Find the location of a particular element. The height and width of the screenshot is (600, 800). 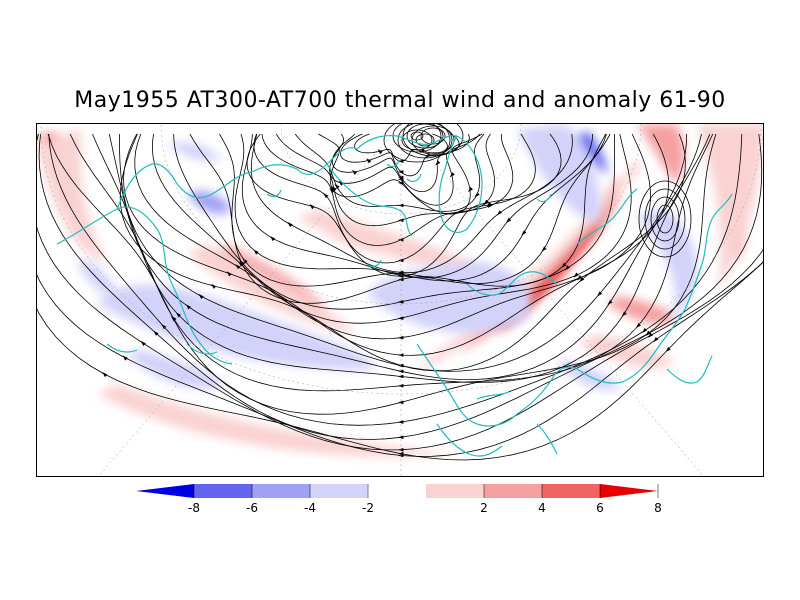

colorbar-tick-label: 8 is located at coordinates (658, 508).